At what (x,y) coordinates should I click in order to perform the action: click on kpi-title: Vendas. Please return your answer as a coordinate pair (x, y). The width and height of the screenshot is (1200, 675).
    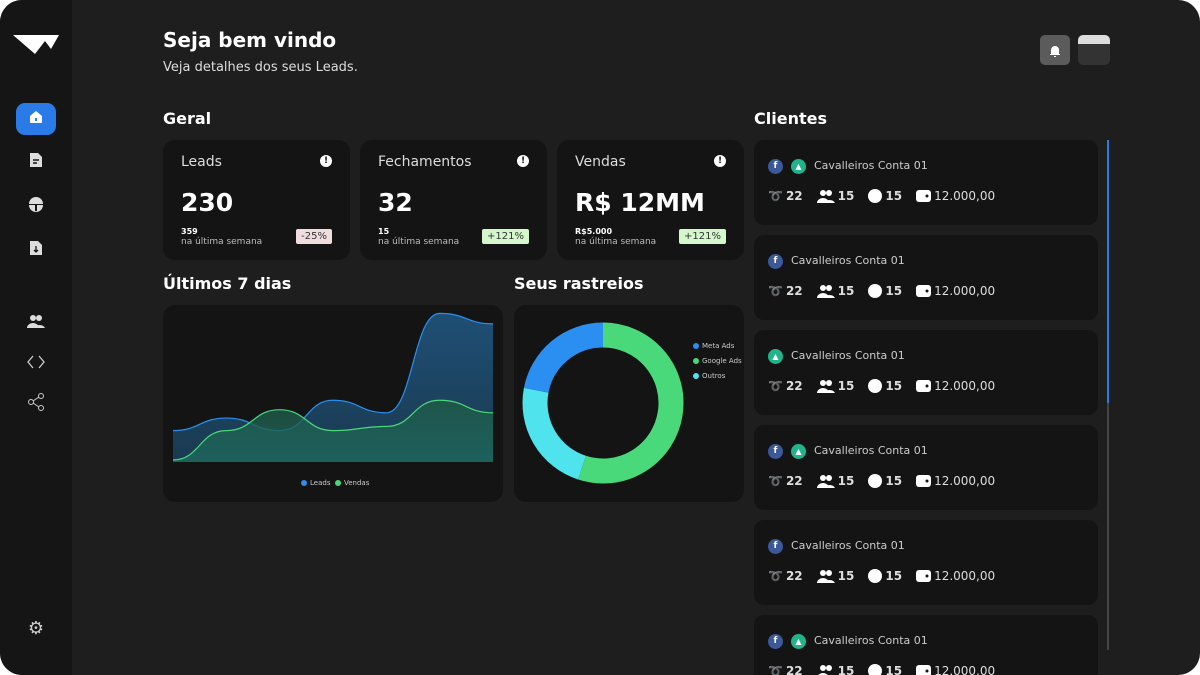
    Looking at the image, I should click on (600, 162).